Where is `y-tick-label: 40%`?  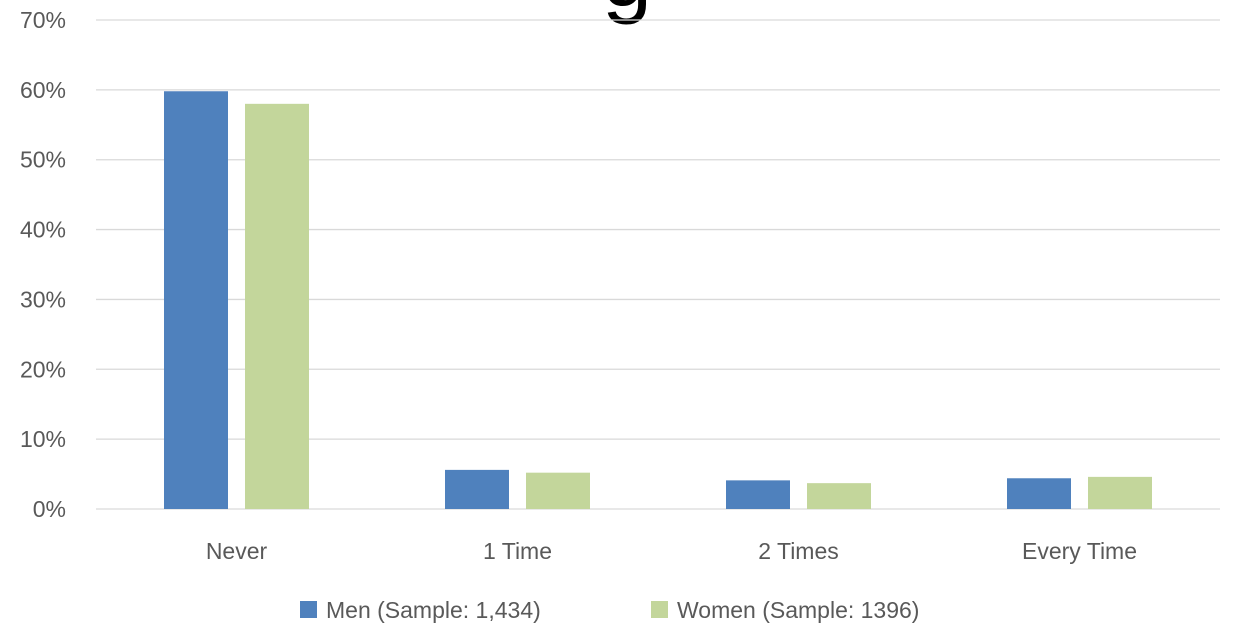 y-tick-label: 40% is located at coordinates (43, 230).